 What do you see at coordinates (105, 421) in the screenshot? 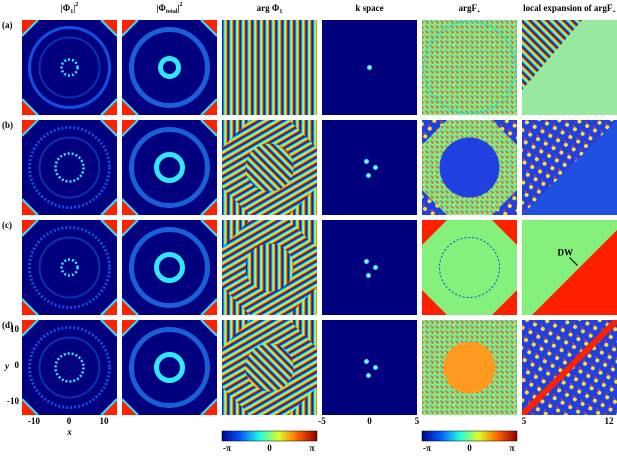
I see `x-tick-label: 10` at bounding box center [105, 421].